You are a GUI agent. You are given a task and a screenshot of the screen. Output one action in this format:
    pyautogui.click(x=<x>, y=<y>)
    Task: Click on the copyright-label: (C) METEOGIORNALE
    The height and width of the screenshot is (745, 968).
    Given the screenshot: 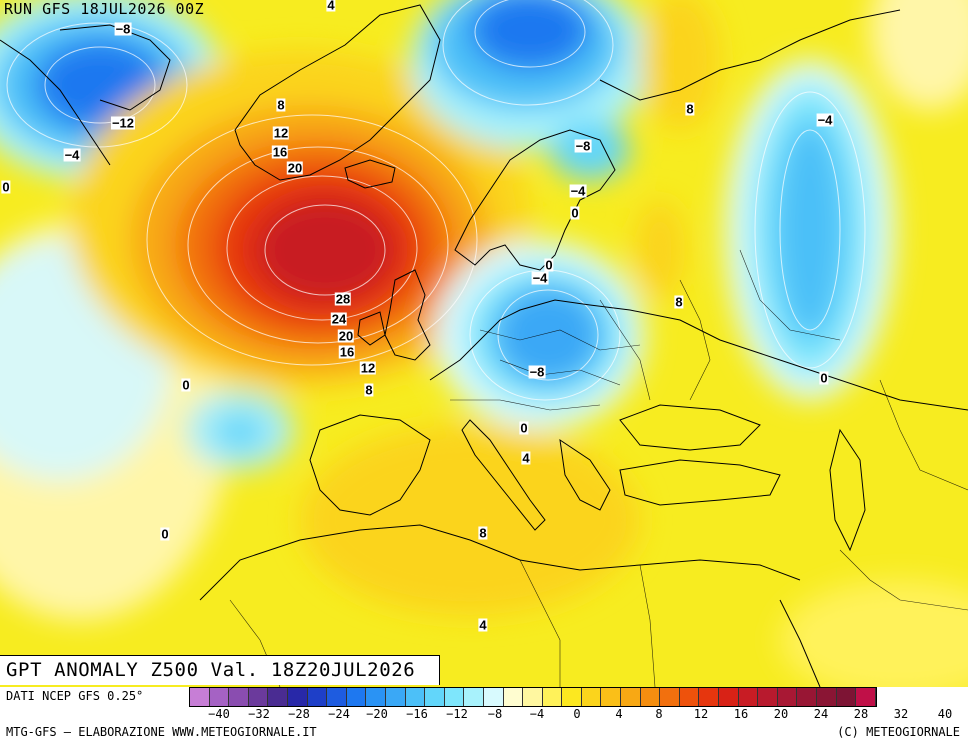 What is the action you would take?
    pyautogui.click(x=898, y=732)
    